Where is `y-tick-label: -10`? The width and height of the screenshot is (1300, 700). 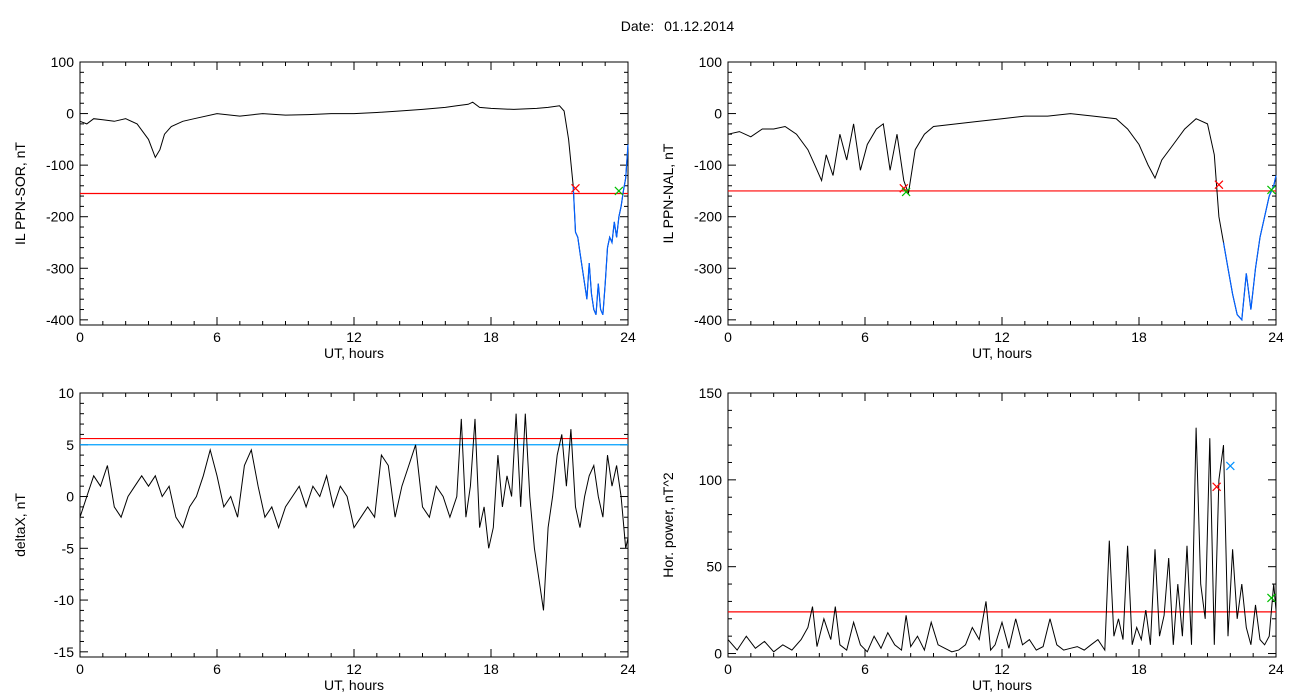
y-tick-label: -10 is located at coordinates (64, 600).